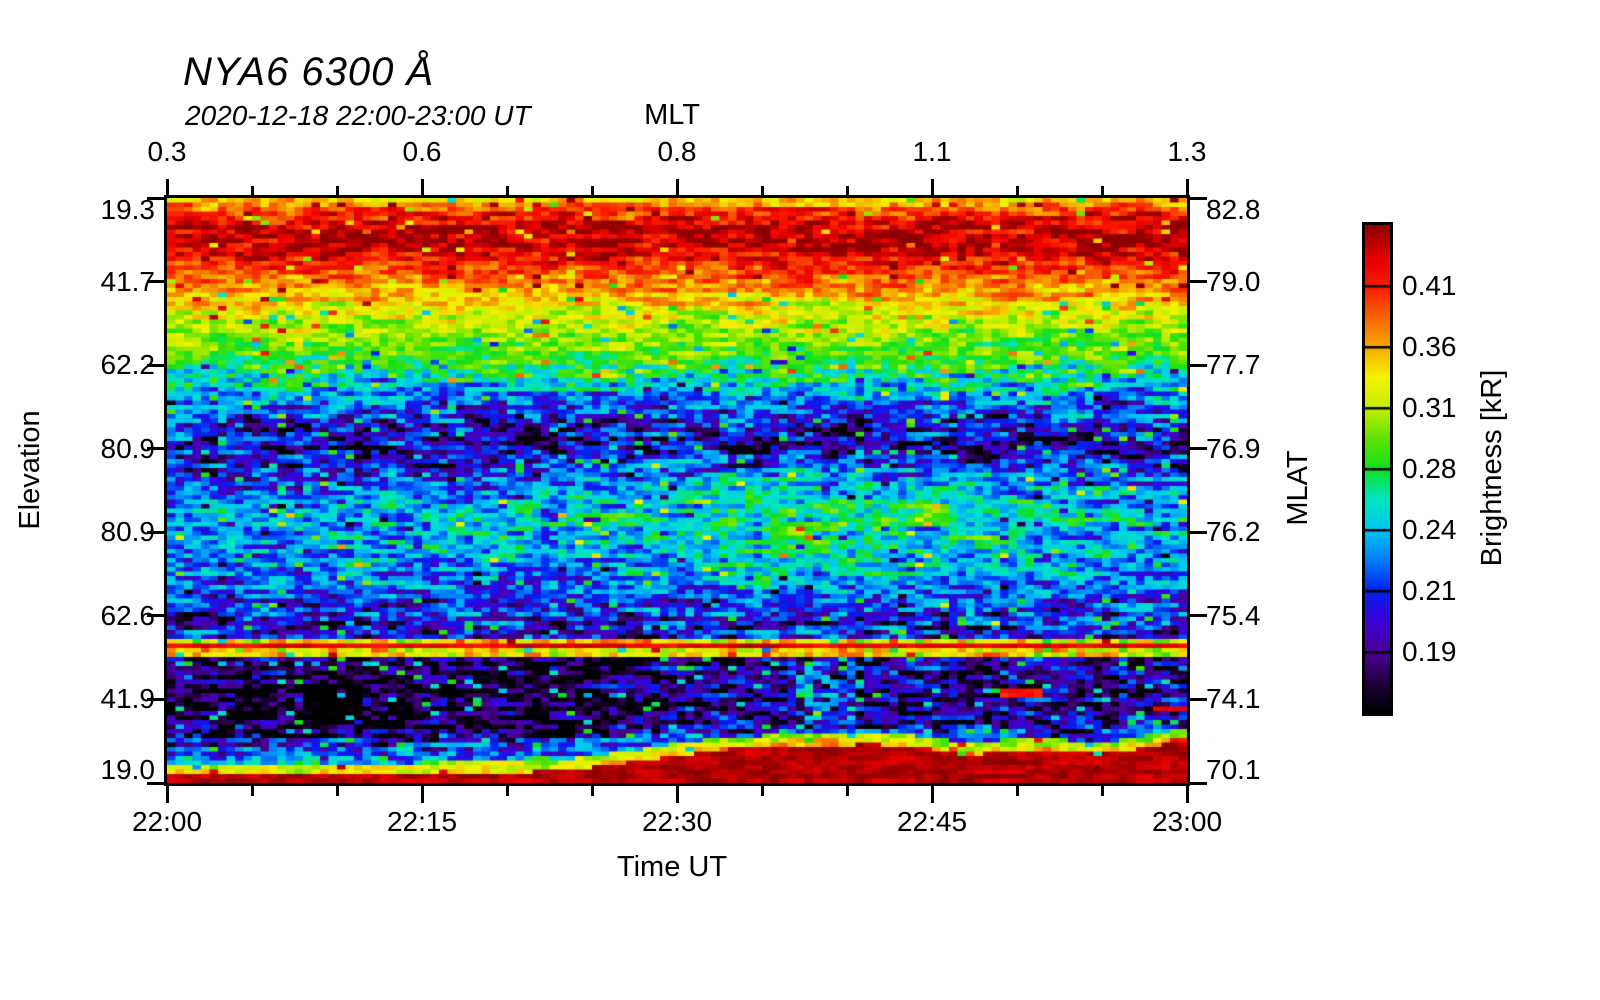 Image resolution: width=1600 pixels, height=1000 pixels. What do you see at coordinates (358, 115) in the screenshot?
I see `chart-subtitle: 2020-12-18 22:00-23:00 UT` at bounding box center [358, 115].